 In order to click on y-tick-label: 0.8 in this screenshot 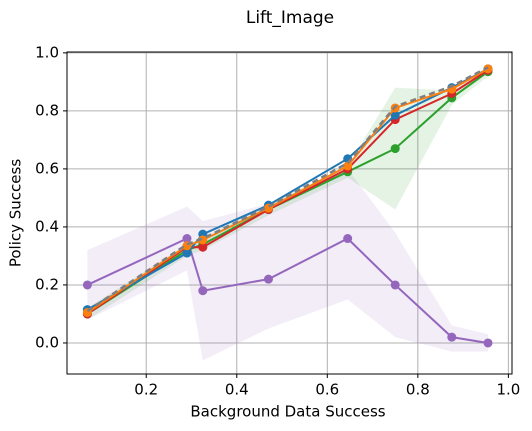, I will do `click(47, 110)`.